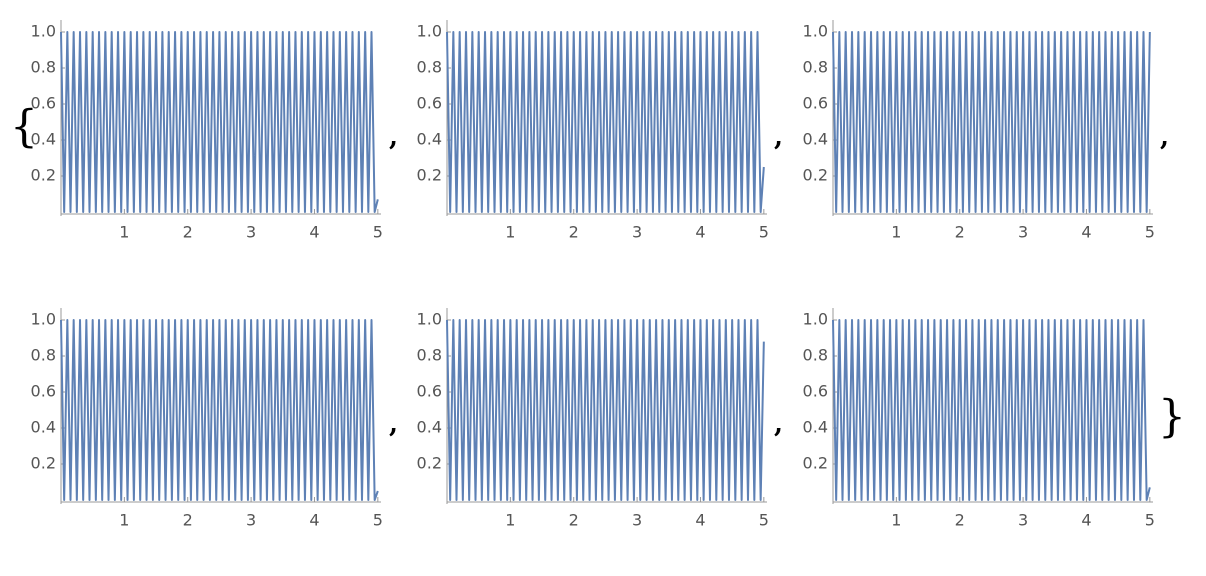  I want to click on close-brace: }, so click(1172, 417).